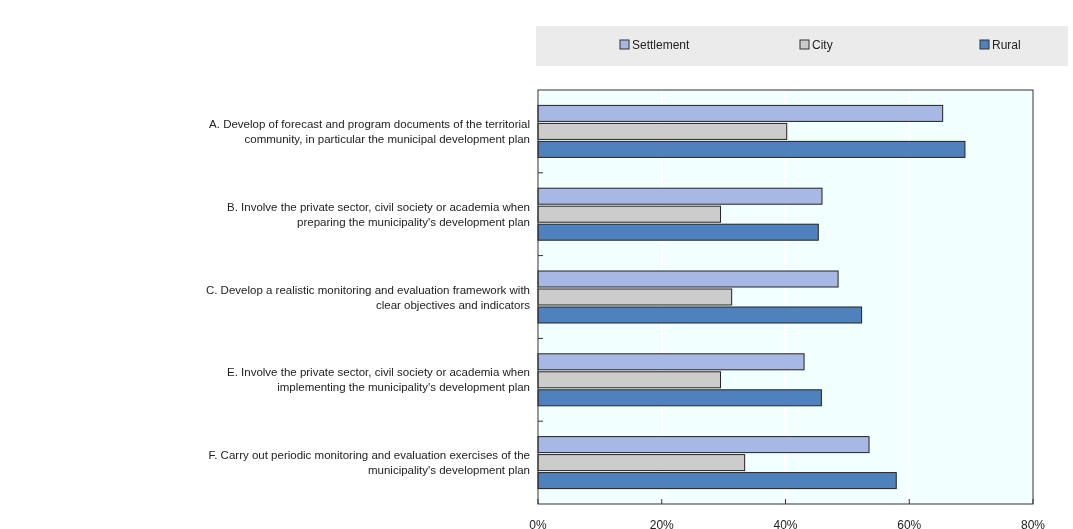 This screenshot has width=1073, height=529. Describe the element at coordinates (662, 523) in the screenshot. I see `x-tick-label: 20%` at that location.